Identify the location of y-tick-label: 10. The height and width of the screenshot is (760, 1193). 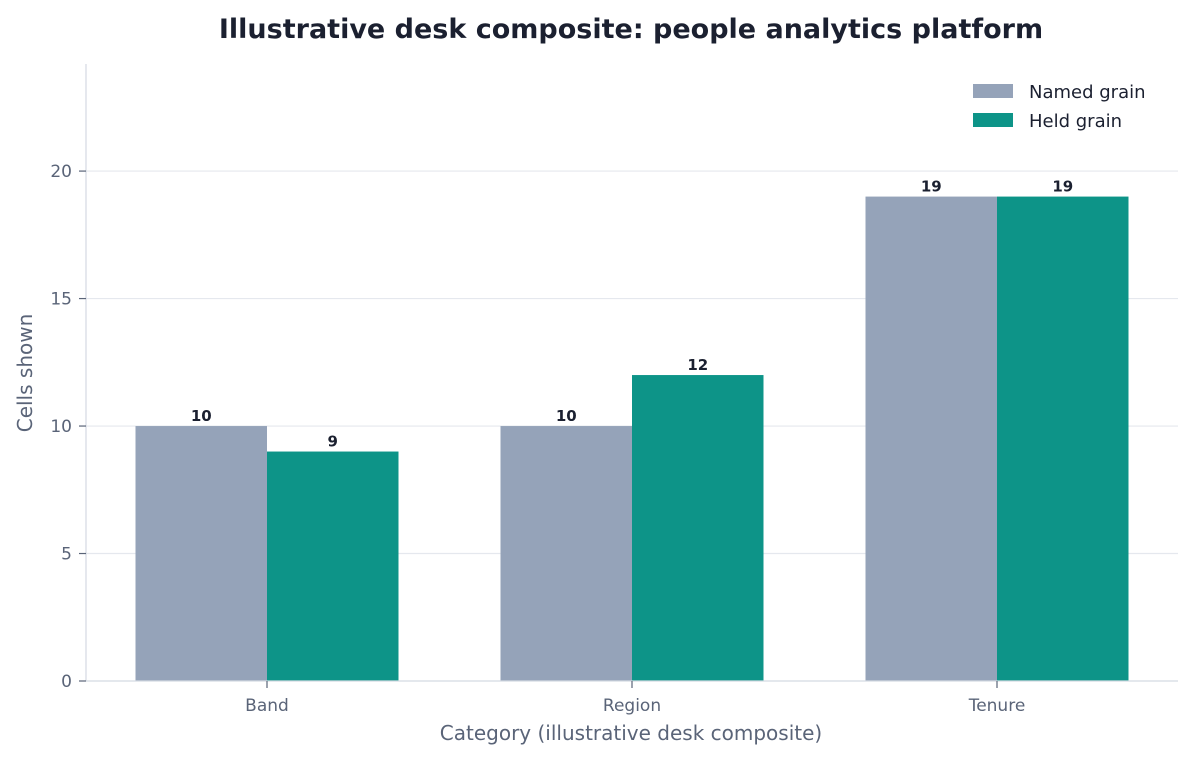
(61, 427).